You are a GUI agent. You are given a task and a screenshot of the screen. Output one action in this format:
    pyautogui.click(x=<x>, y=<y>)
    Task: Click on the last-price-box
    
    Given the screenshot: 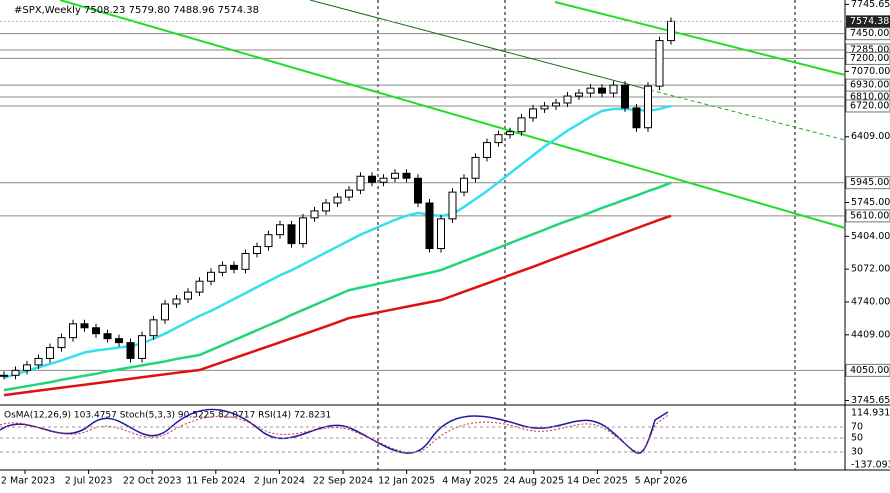 What is the action you would take?
    pyautogui.click(x=868, y=21)
    